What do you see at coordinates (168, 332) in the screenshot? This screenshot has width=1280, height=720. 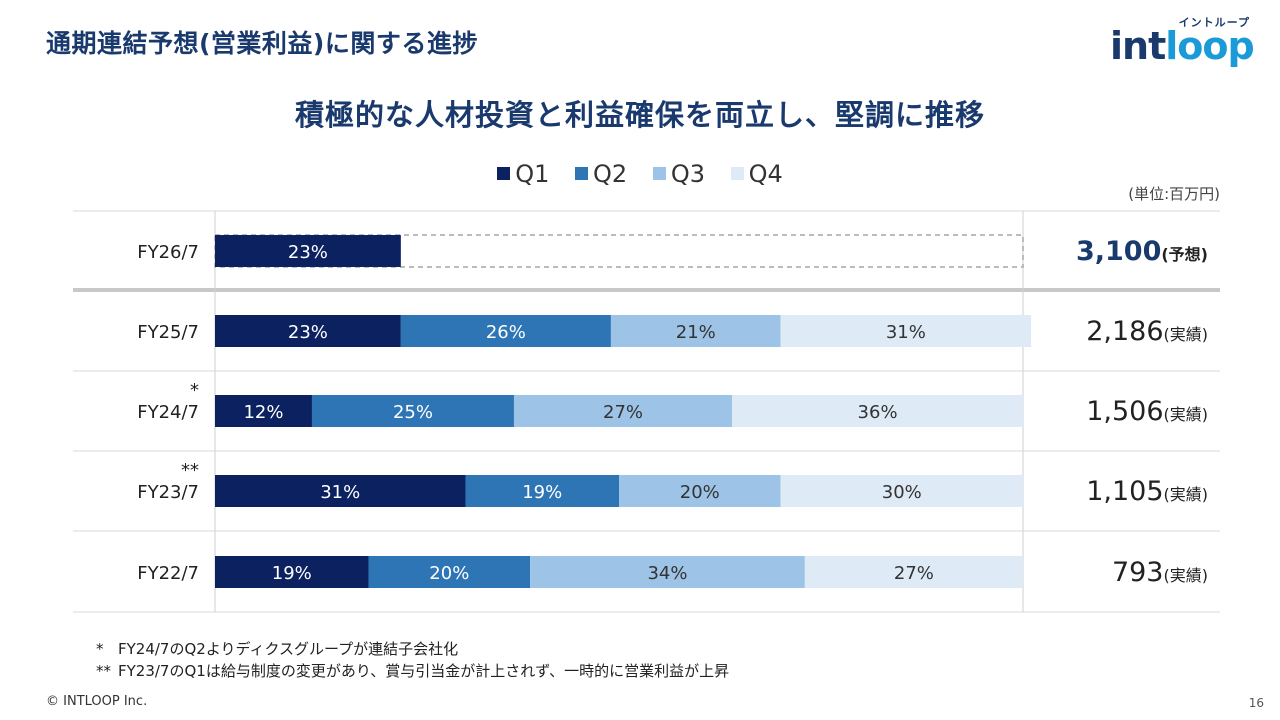 I see `category-label: FY25/7` at bounding box center [168, 332].